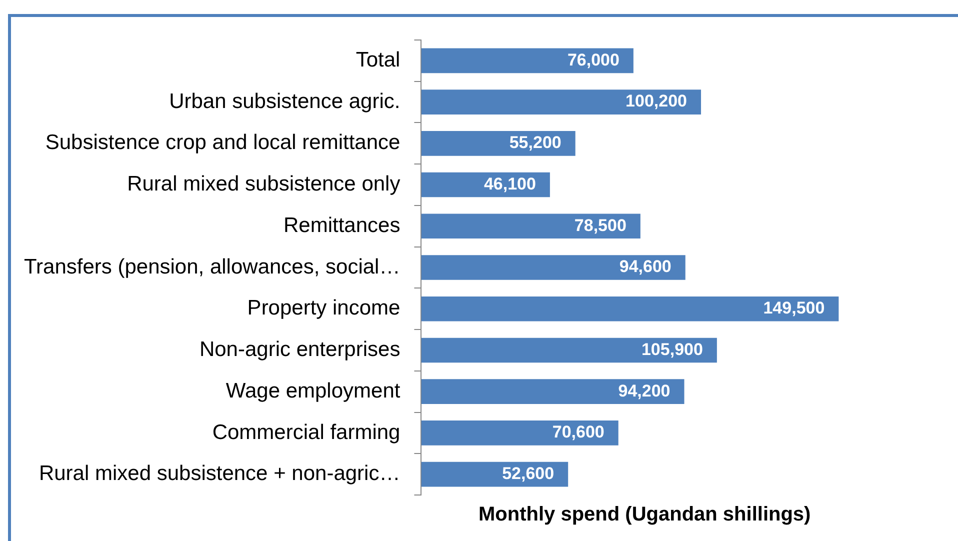 The width and height of the screenshot is (958, 541). What do you see at coordinates (535, 142) in the screenshot?
I see `data-label: 55,200` at bounding box center [535, 142].